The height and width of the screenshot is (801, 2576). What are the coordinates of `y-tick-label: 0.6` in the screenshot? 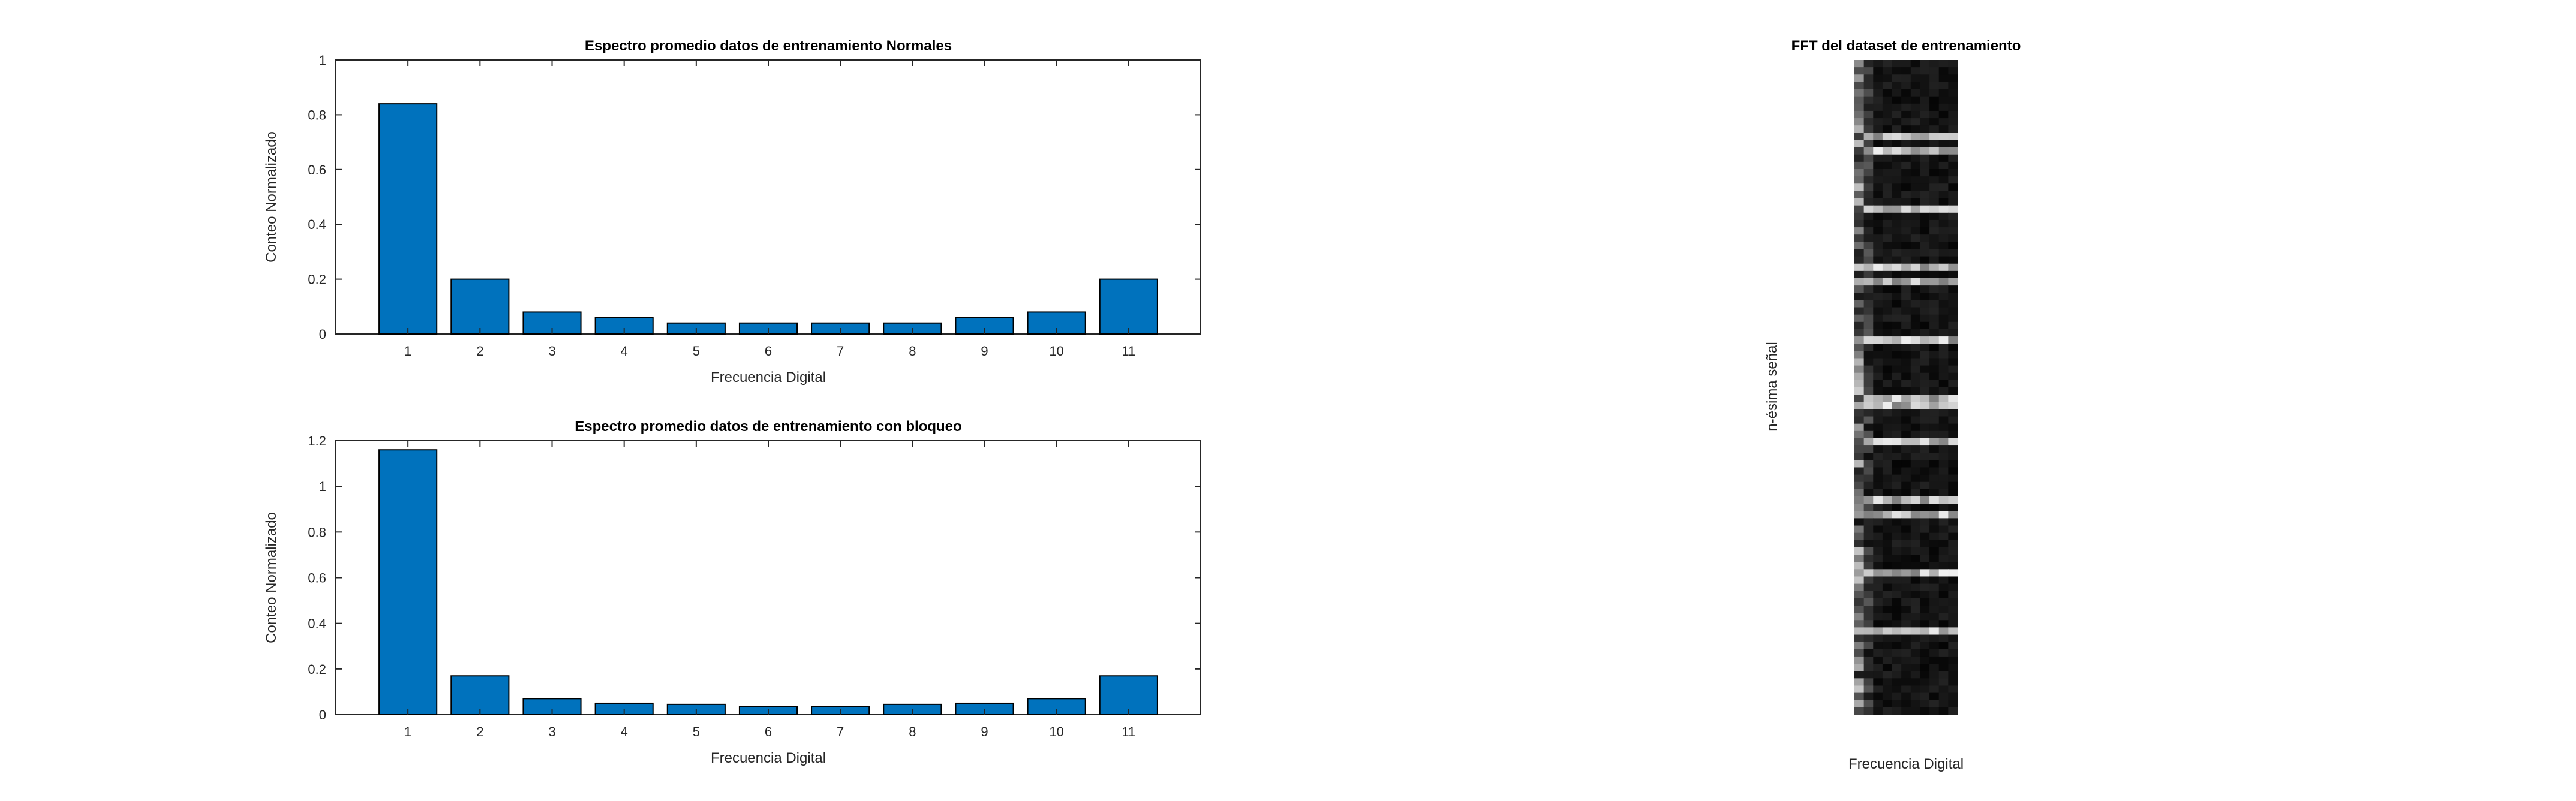 It's located at (317, 170).